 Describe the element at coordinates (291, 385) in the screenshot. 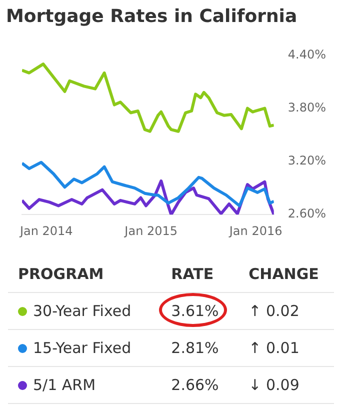

I see `text: ↓ 0.09` at that location.